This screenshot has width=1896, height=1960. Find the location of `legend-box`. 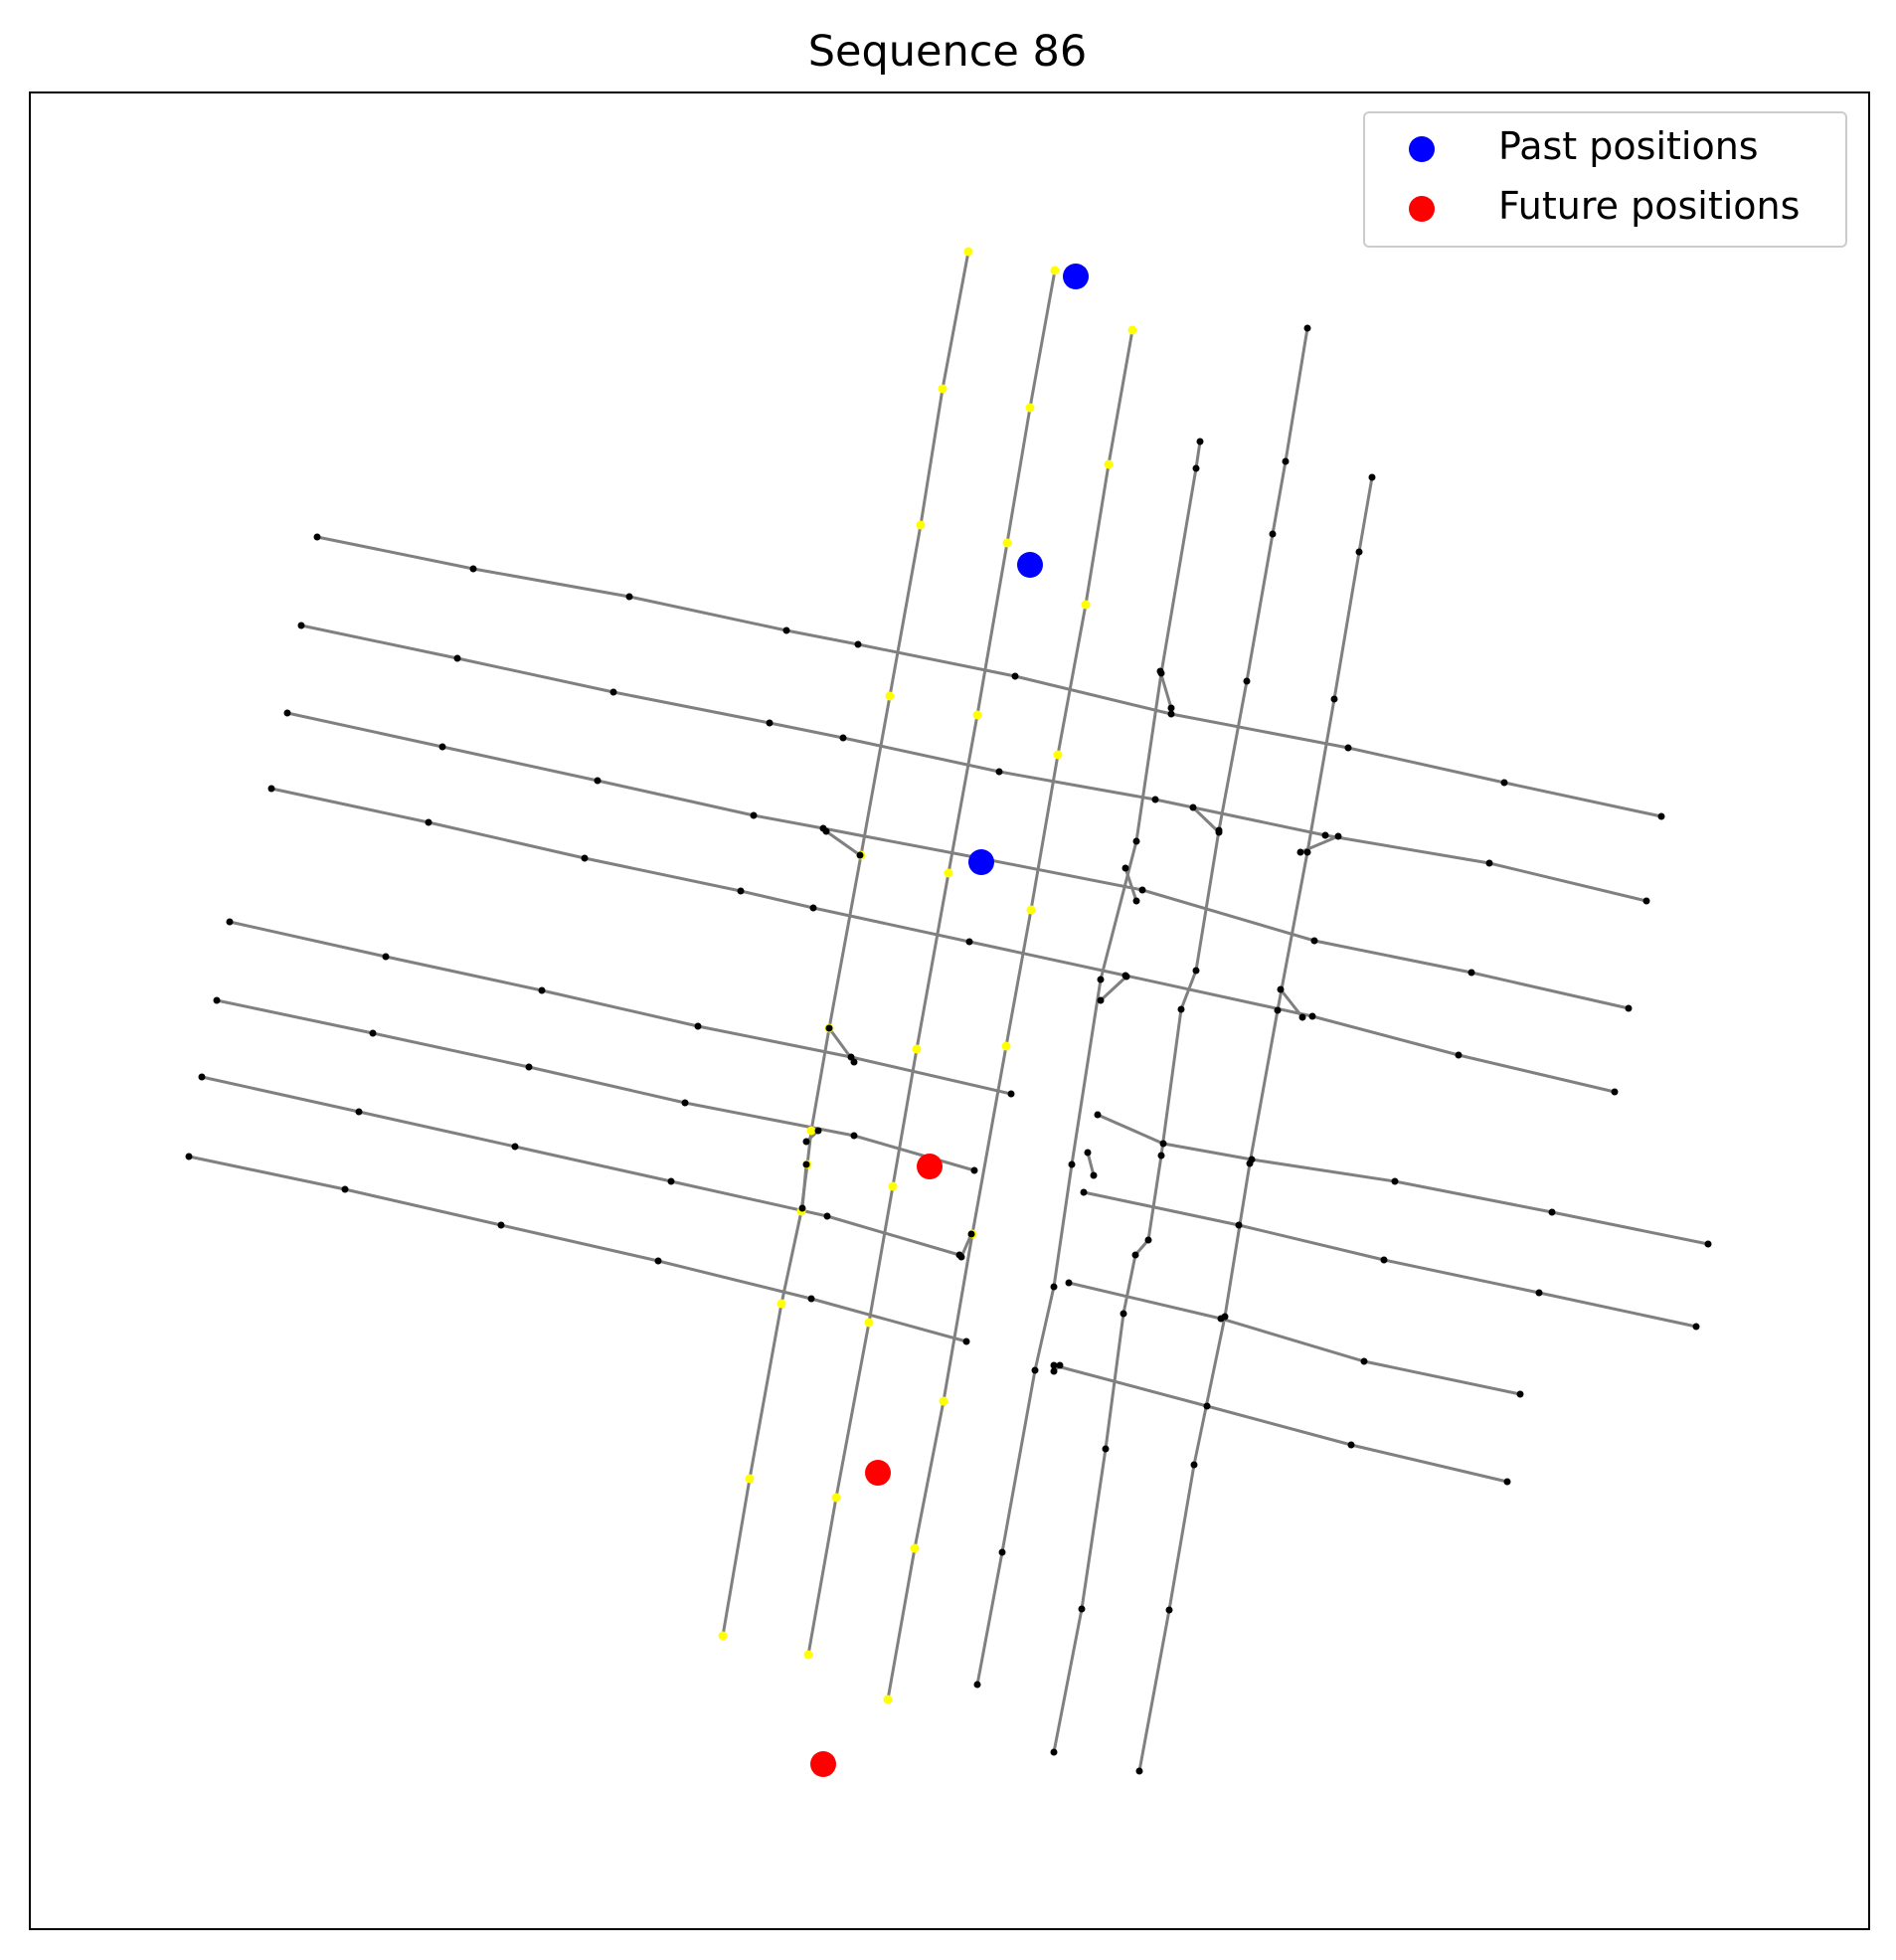

legend-box is located at coordinates (1605, 179).